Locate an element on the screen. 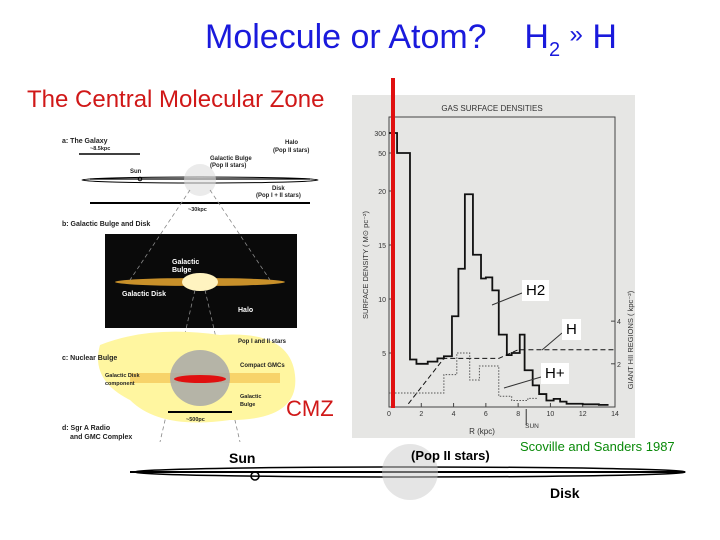 This screenshot has width=720, height=540. compact-gmcs is located at coordinates (200, 379).